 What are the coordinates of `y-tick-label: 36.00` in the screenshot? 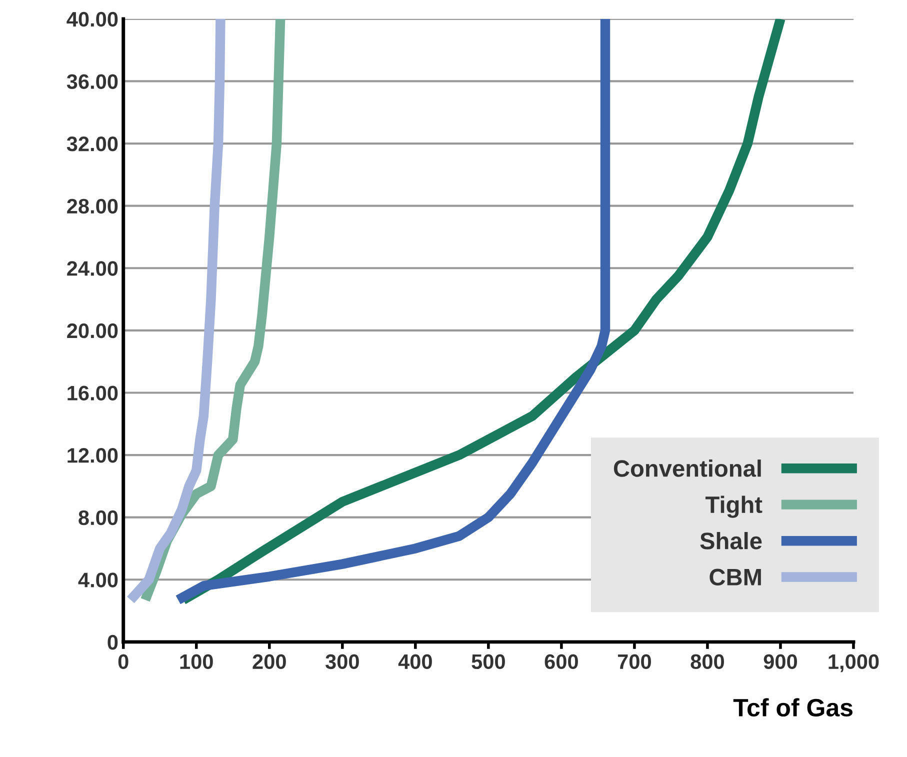 It's located at (92, 82).